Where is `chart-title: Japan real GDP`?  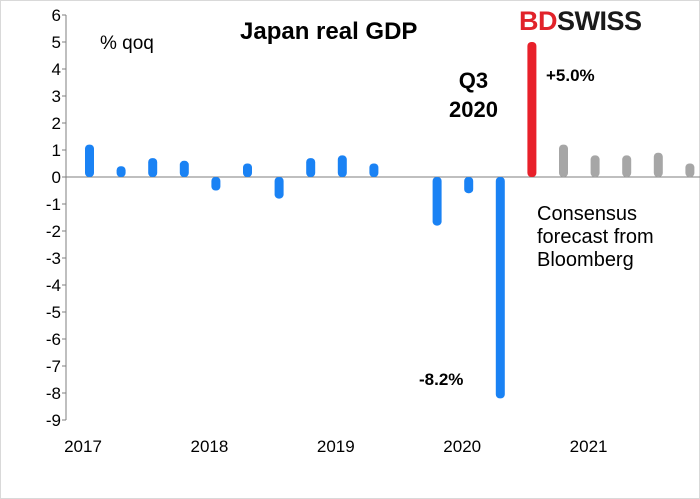
chart-title: Japan real GDP is located at coordinates (329, 31).